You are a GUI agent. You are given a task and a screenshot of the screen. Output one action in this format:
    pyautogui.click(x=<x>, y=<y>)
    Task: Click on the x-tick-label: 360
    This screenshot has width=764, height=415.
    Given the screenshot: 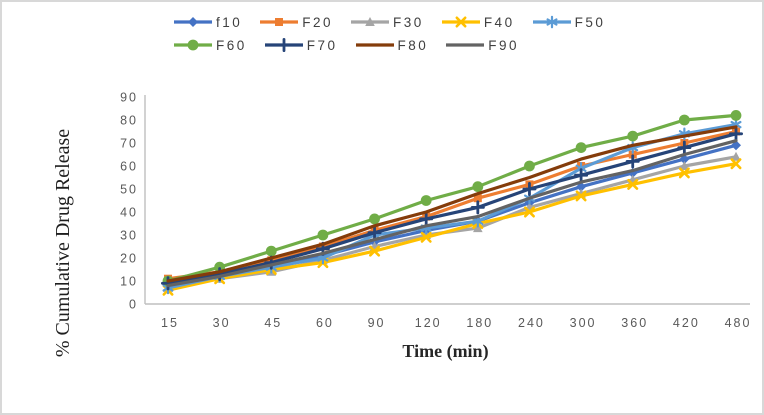 What is the action you would take?
    pyautogui.click(x=634, y=323)
    